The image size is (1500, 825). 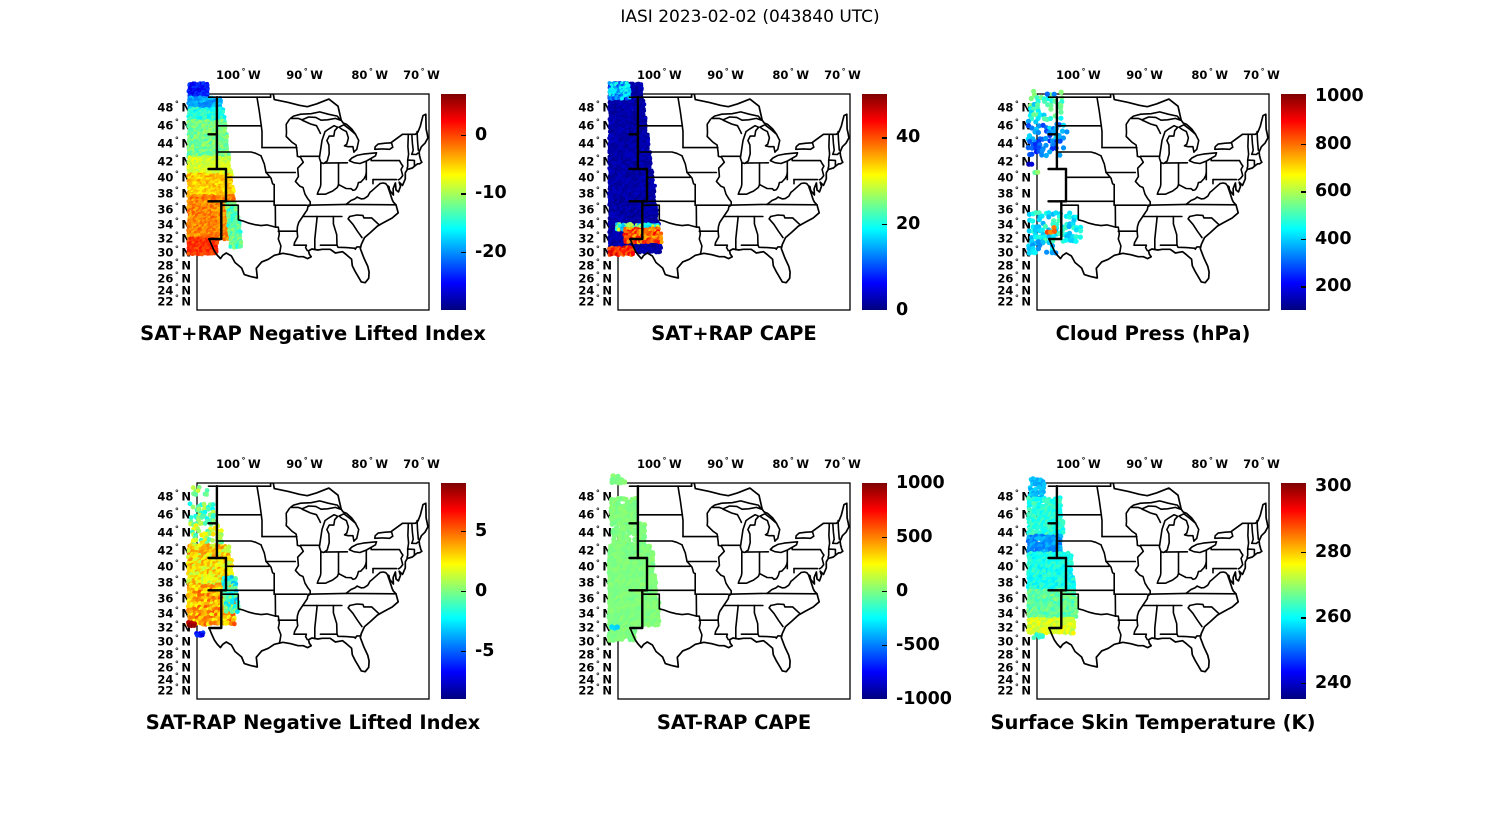 What do you see at coordinates (586, 107) in the screenshot?
I see `lat-tick-value: 48` at bounding box center [586, 107].